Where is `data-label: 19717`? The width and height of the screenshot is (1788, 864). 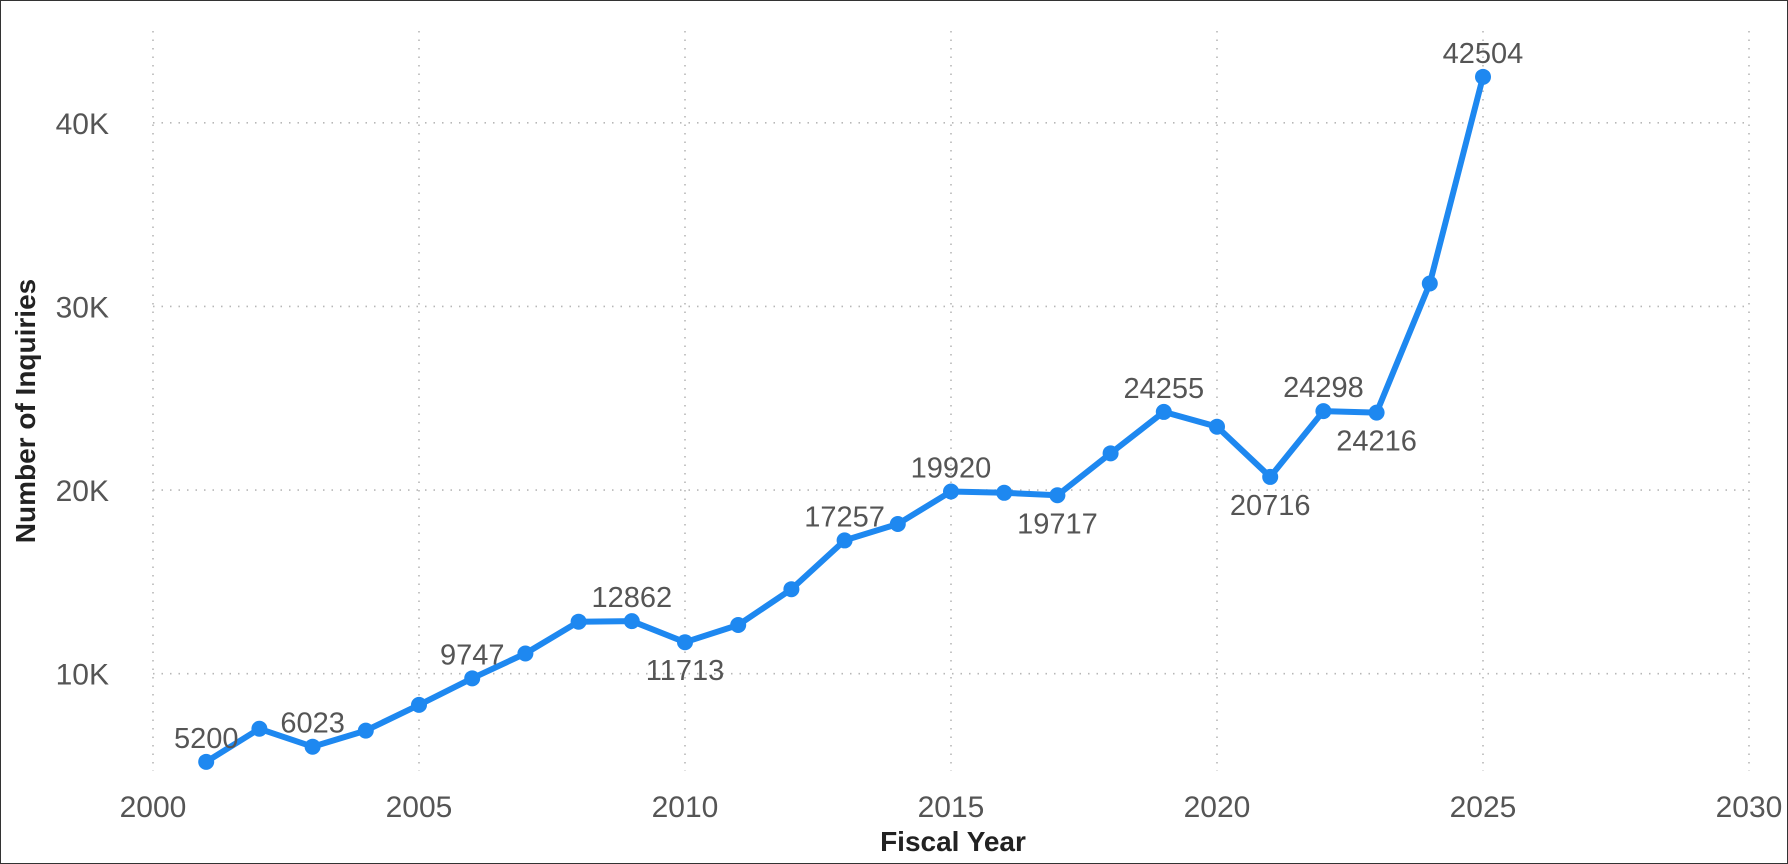 data-label: 19717 is located at coordinates (1057, 524).